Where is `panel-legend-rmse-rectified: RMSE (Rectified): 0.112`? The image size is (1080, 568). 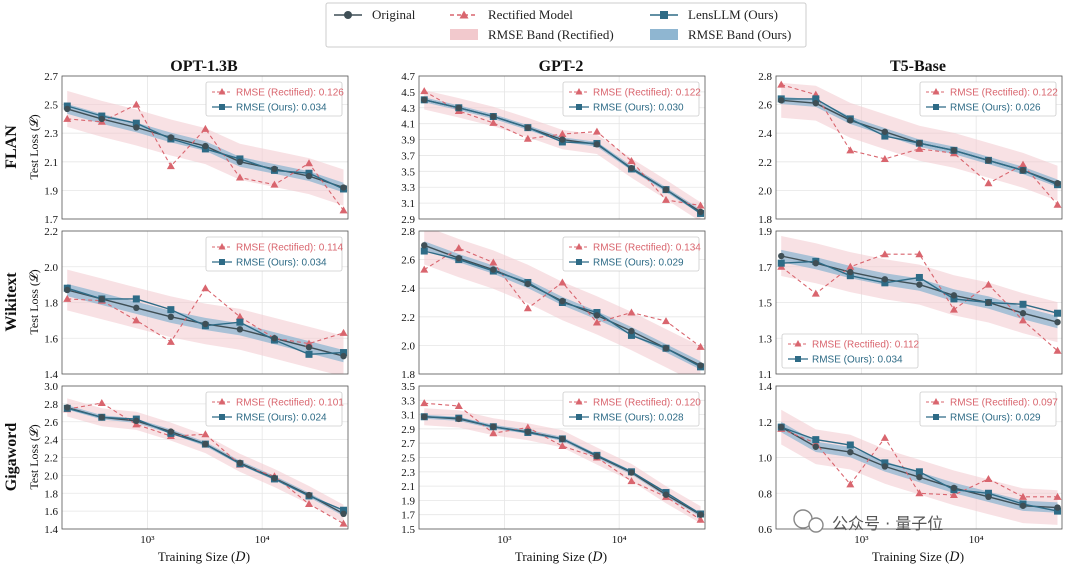 panel-legend-rmse-rectified: RMSE (Rectified): 0.112 is located at coordinates (866, 345).